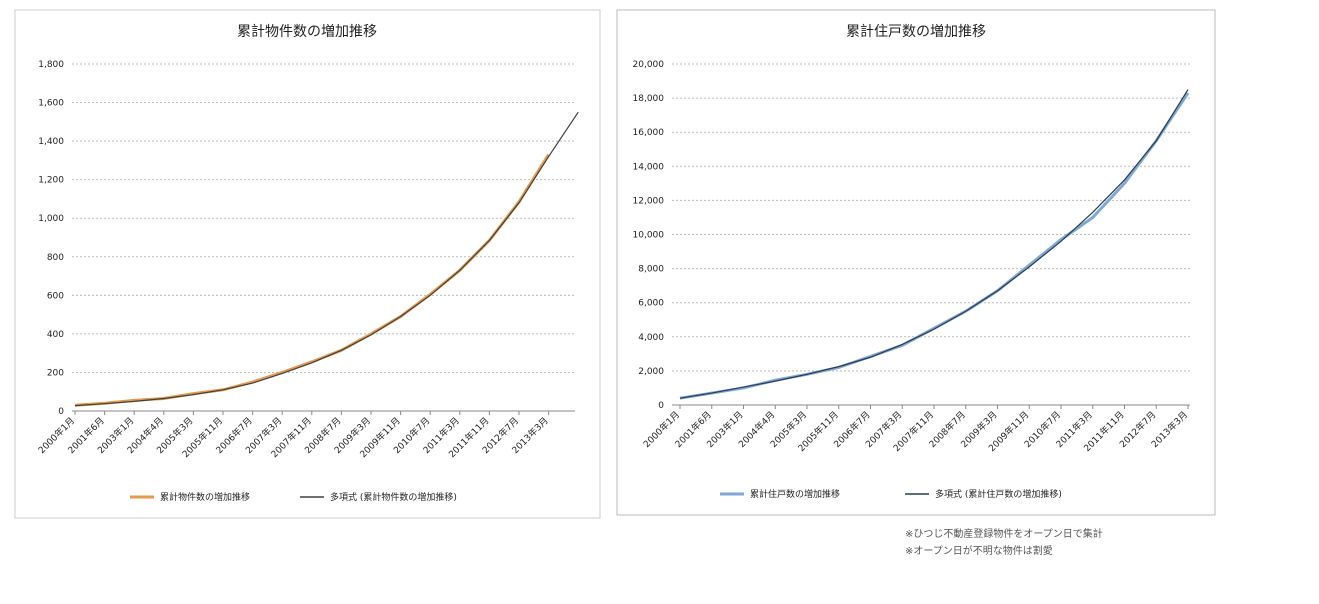 This screenshot has width=1319, height=604. What do you see at coordinates (51, 104) in the screenshot?
I see `y-tick-label: 1,600` at bounding box center [51, 104].